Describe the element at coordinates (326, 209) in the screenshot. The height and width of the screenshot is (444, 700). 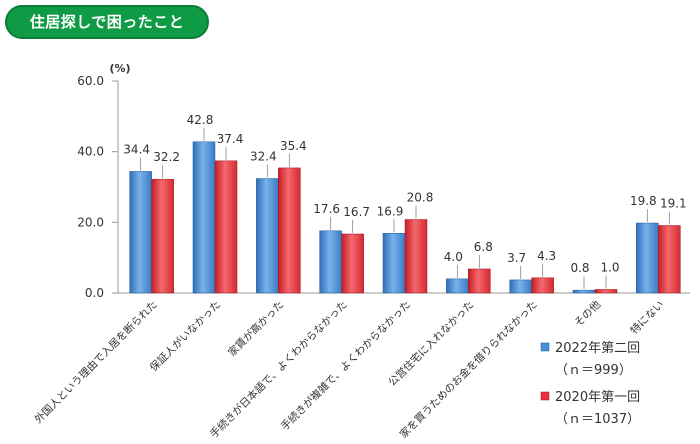
I see `data-label: 17.6` at that location.